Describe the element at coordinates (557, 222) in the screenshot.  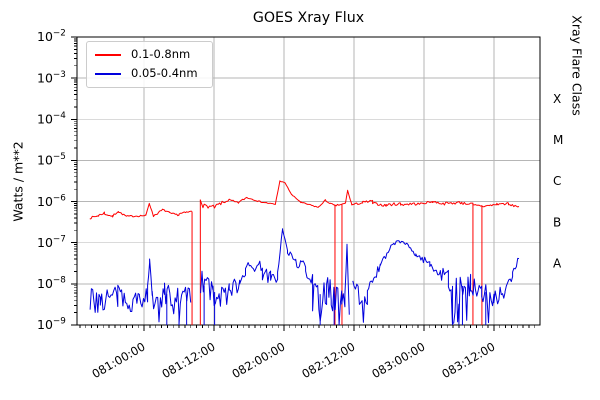
I see `flare-class-label: B` at that location.